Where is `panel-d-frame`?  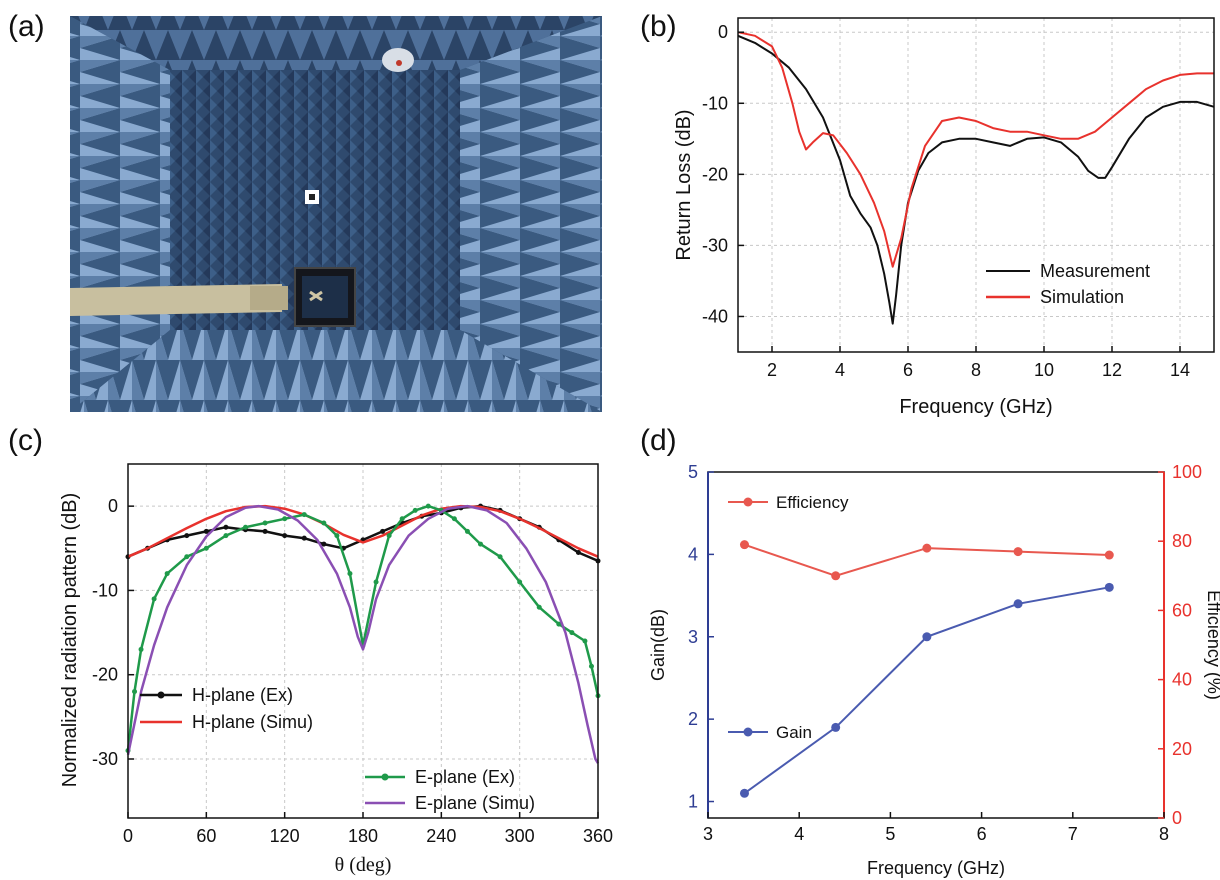 panel-d-frame is located at coordinates (936, 645).